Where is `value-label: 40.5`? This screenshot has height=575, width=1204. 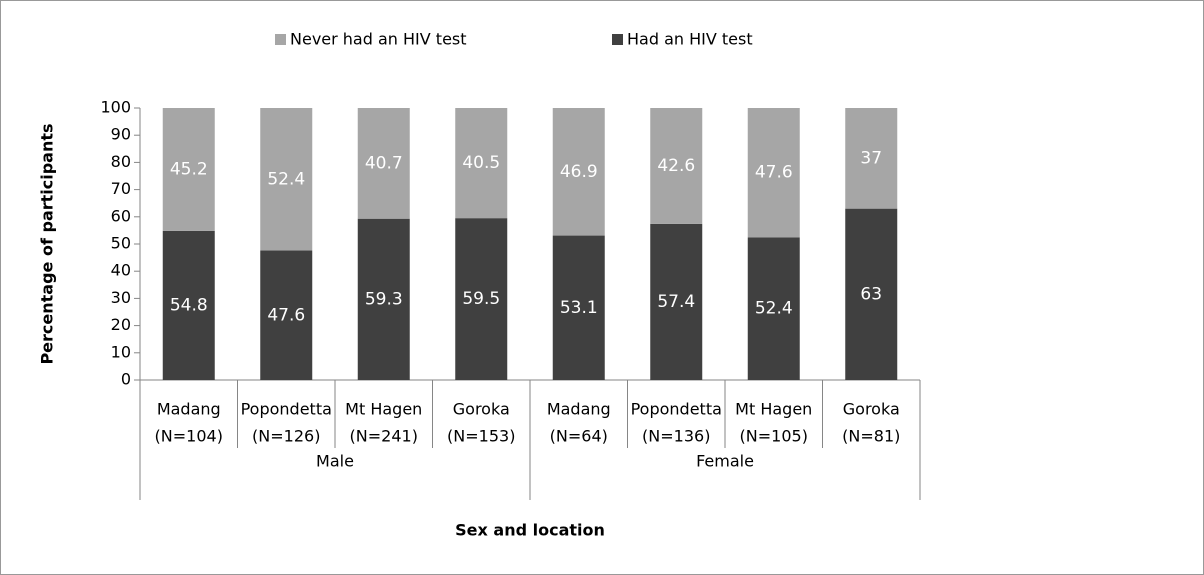 value-label: 40.5 is located at coordinates (481, 163).